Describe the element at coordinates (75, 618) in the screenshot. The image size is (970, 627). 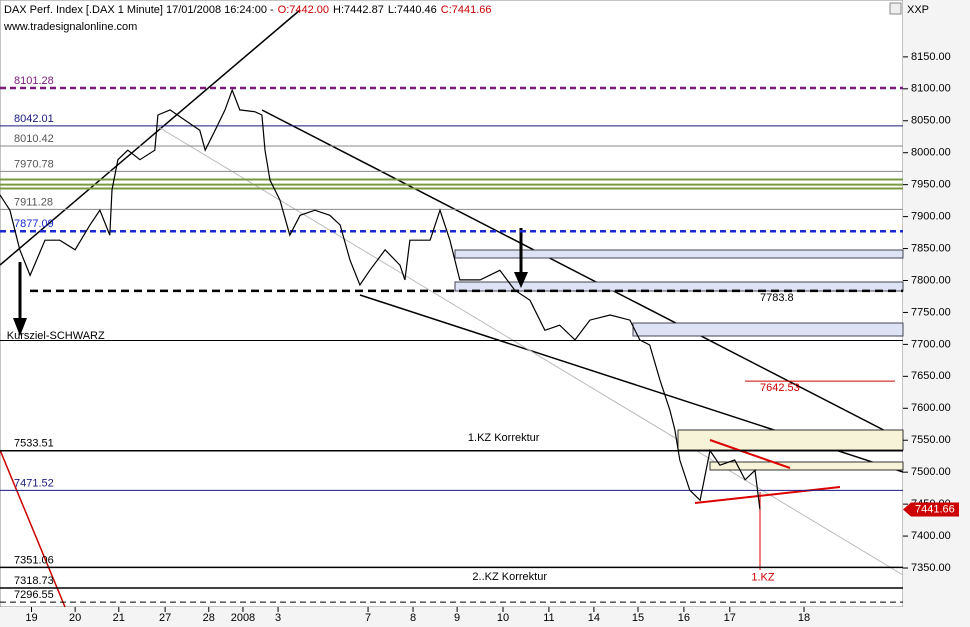
I see `x-tick-label: 20` at that location.